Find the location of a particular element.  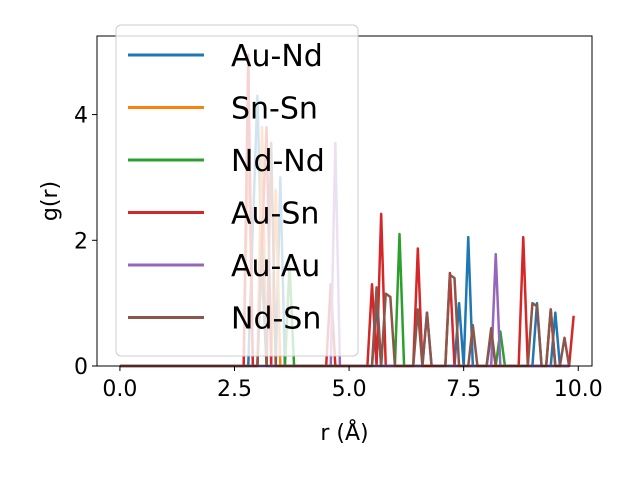

x-axis-label: r (Å) is located at coordinates (344, 432).